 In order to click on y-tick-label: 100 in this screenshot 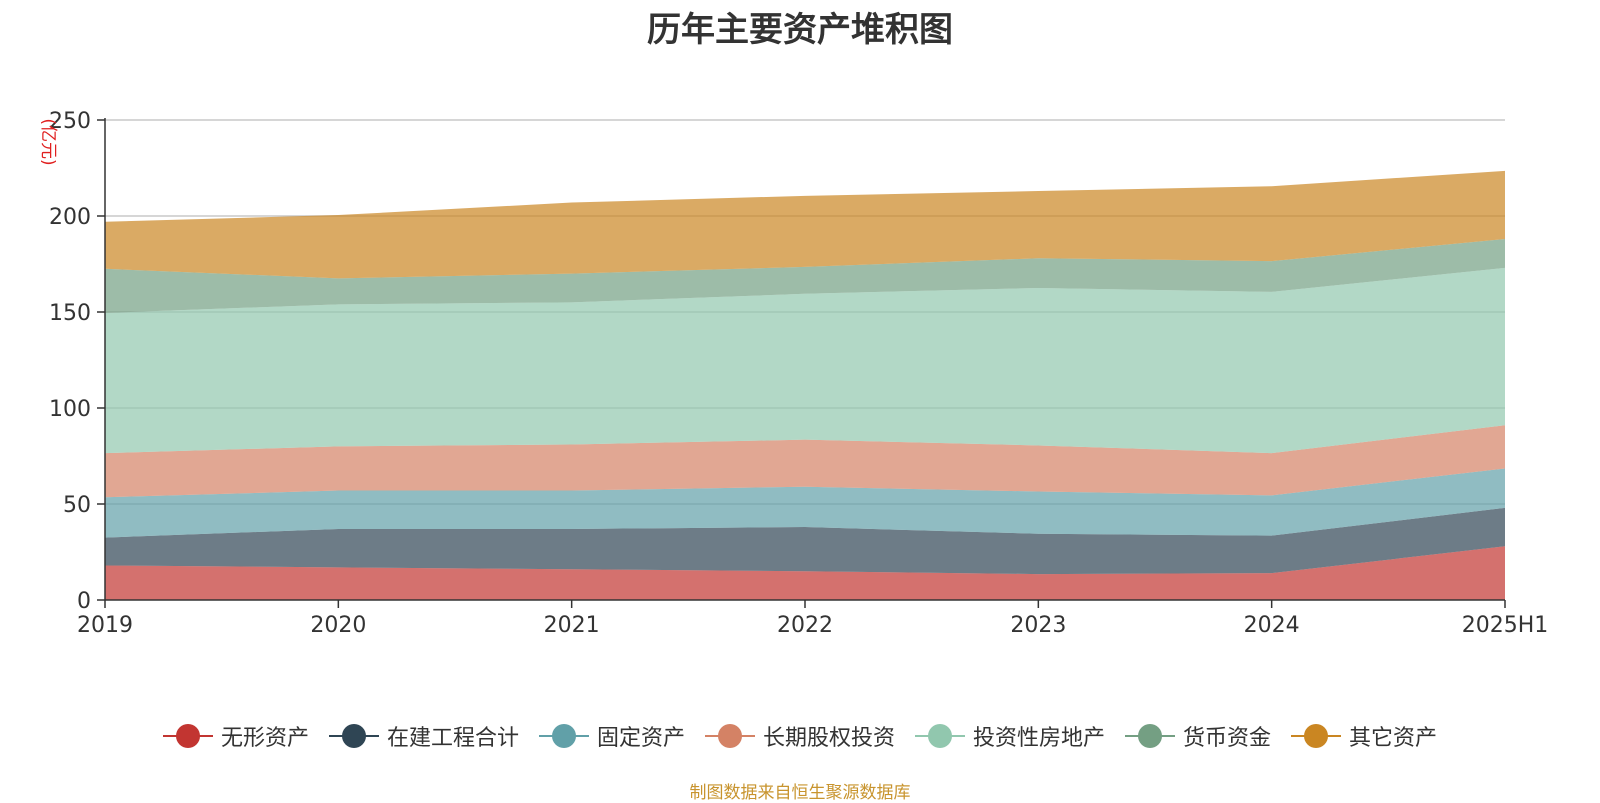, I will do `click(70, 409)`.